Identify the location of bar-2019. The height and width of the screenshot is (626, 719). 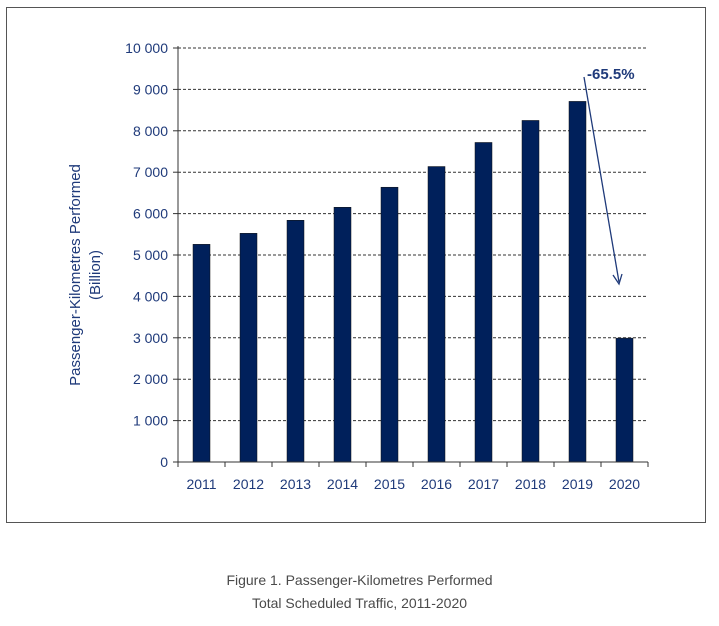
(577, 282).